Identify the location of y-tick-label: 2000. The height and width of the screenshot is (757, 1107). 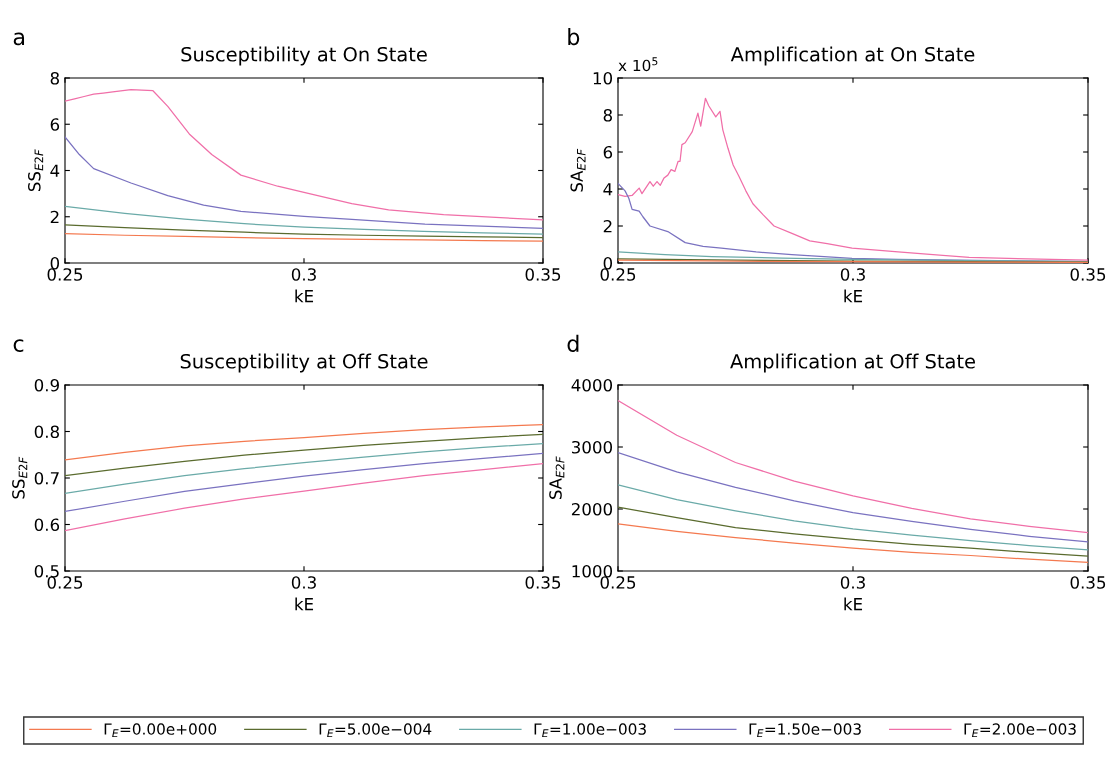
(592, 509).